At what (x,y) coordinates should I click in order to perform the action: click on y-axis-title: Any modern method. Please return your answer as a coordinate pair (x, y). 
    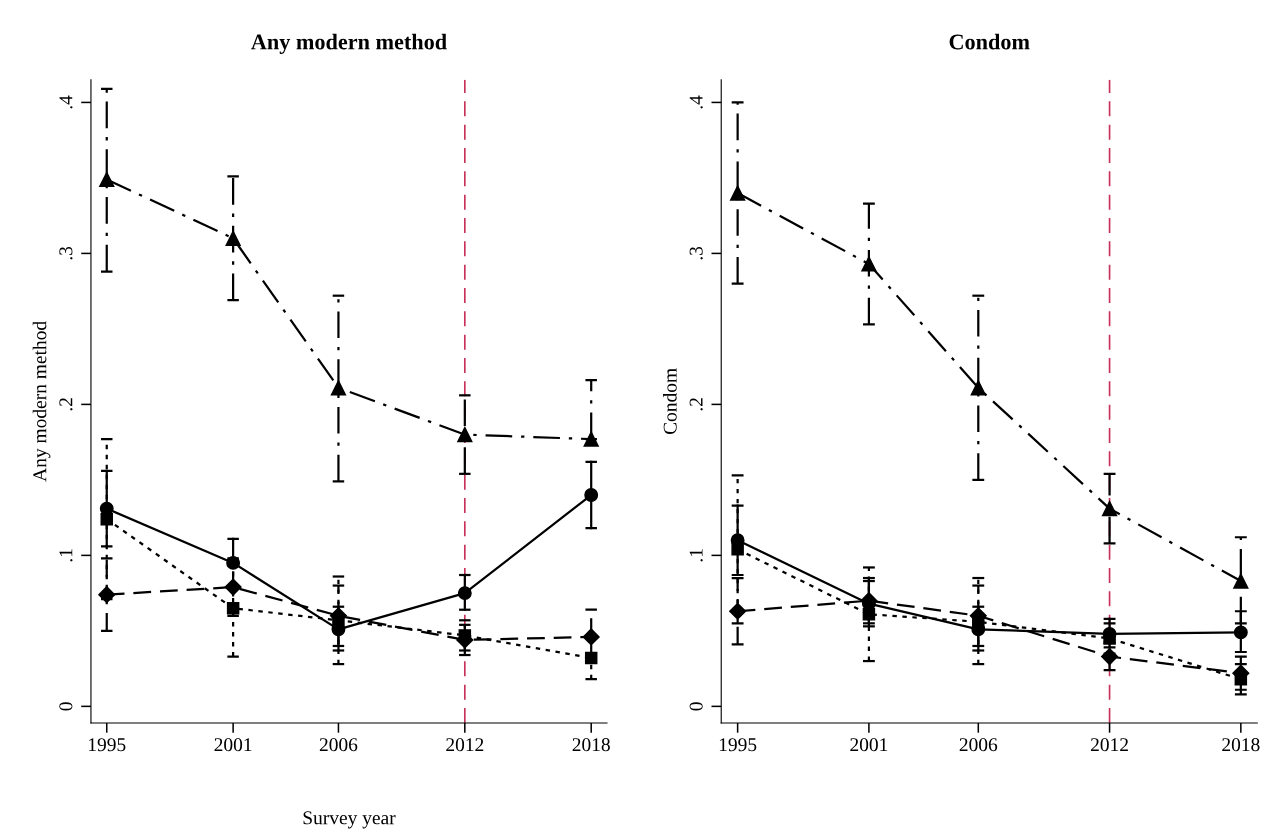
    Looking at the image, I should click on (41, 401).